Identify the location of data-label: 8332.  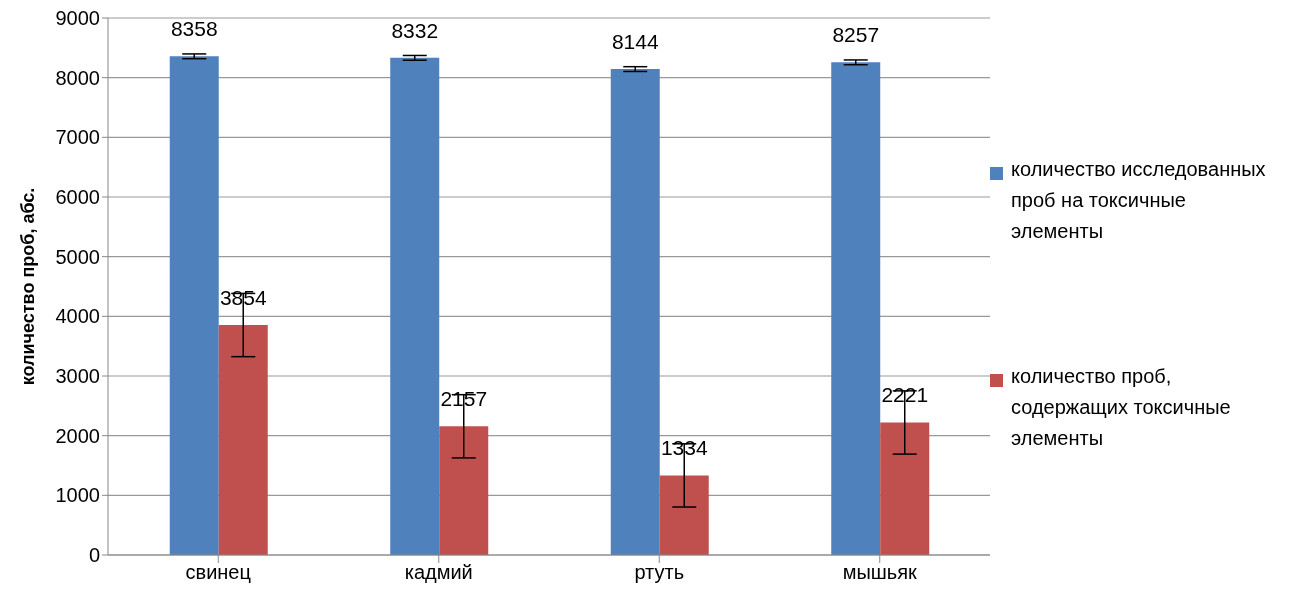
(415, 30).